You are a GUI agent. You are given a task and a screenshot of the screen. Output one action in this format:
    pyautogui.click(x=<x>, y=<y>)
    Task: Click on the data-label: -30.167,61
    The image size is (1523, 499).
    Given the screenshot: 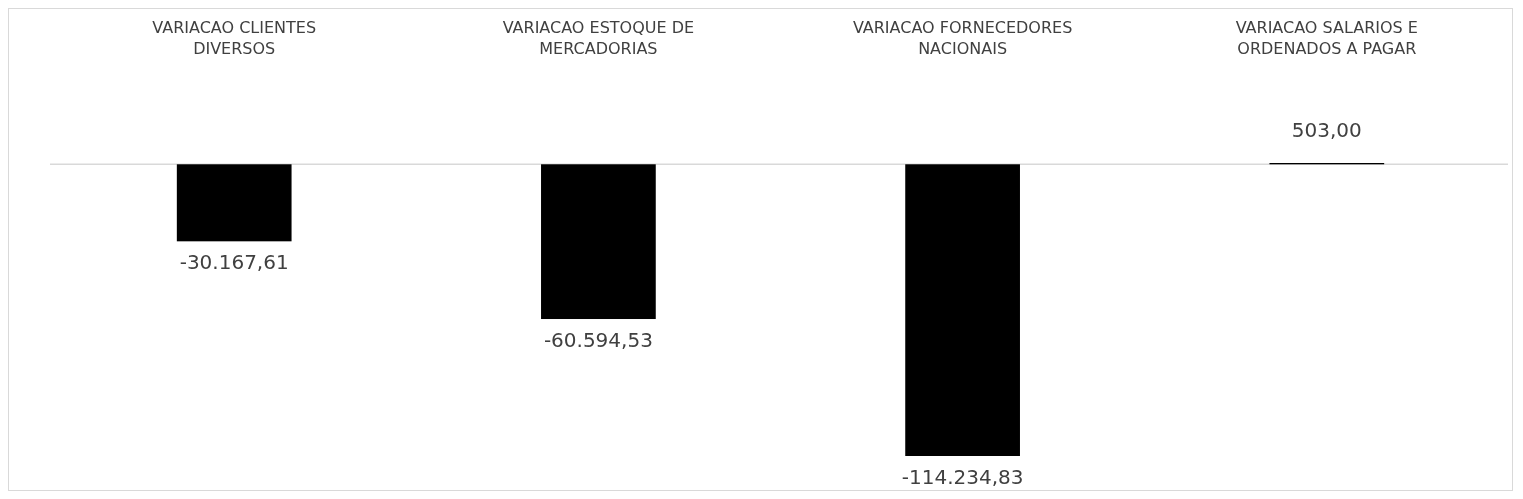 What is the action you would take?
    pyautogui.click(x=234, y=262)
    